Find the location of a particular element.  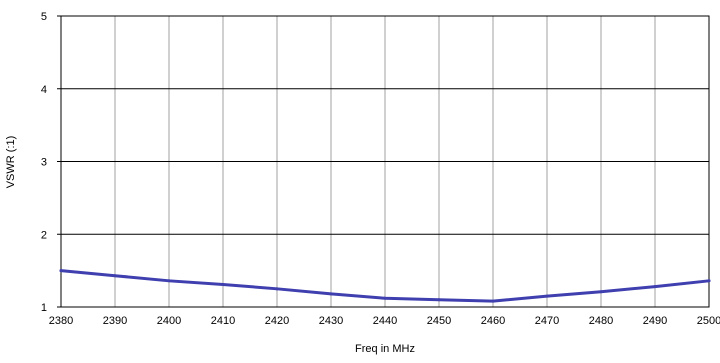

x-tick-label: 2400 is located at coordinates (169, 321).